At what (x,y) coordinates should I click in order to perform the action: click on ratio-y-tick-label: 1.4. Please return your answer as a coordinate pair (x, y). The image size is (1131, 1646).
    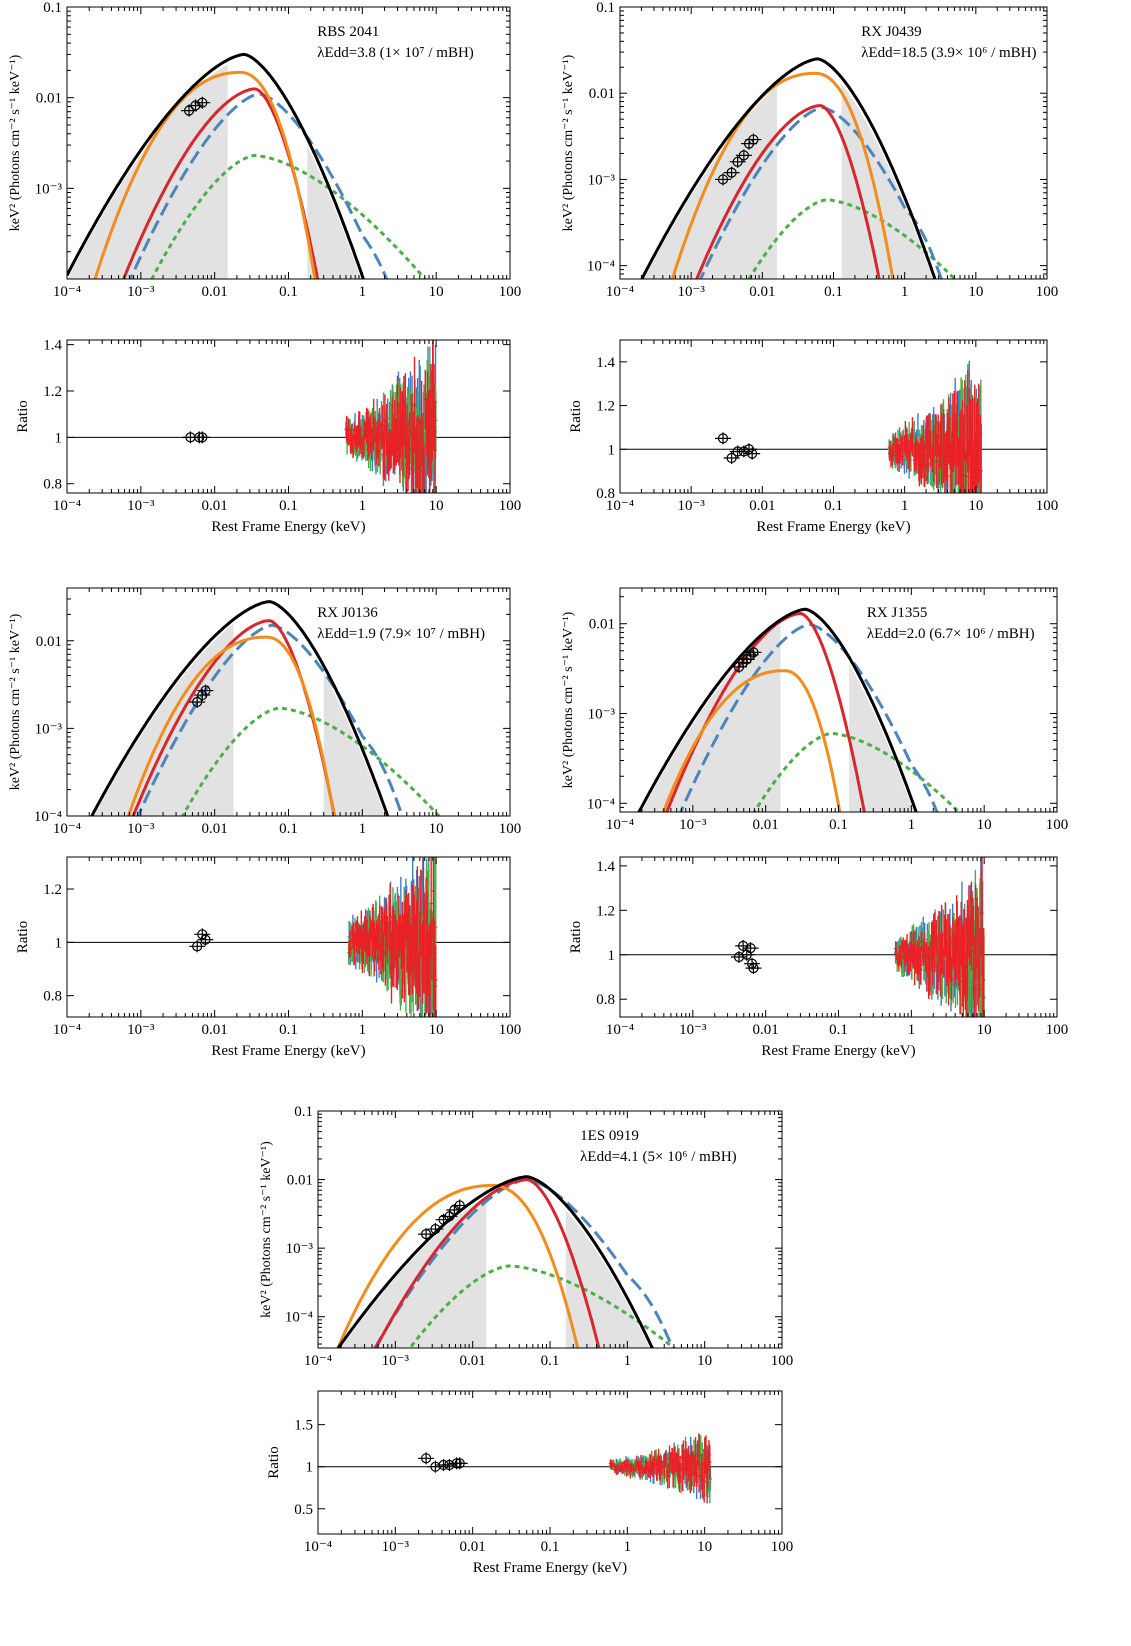
    Looking at the image, I should click on (52, 346).